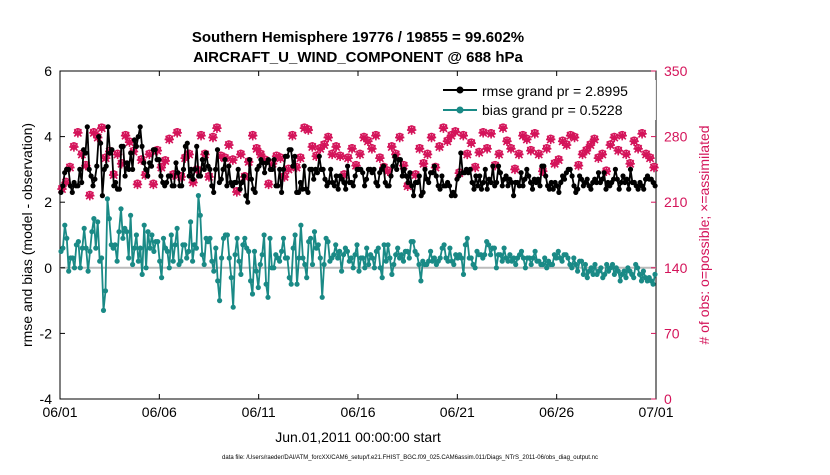  Describe the element at coordinates (46, 333) in the screenshot. I see `y-left-tick-label: -2` at that location.